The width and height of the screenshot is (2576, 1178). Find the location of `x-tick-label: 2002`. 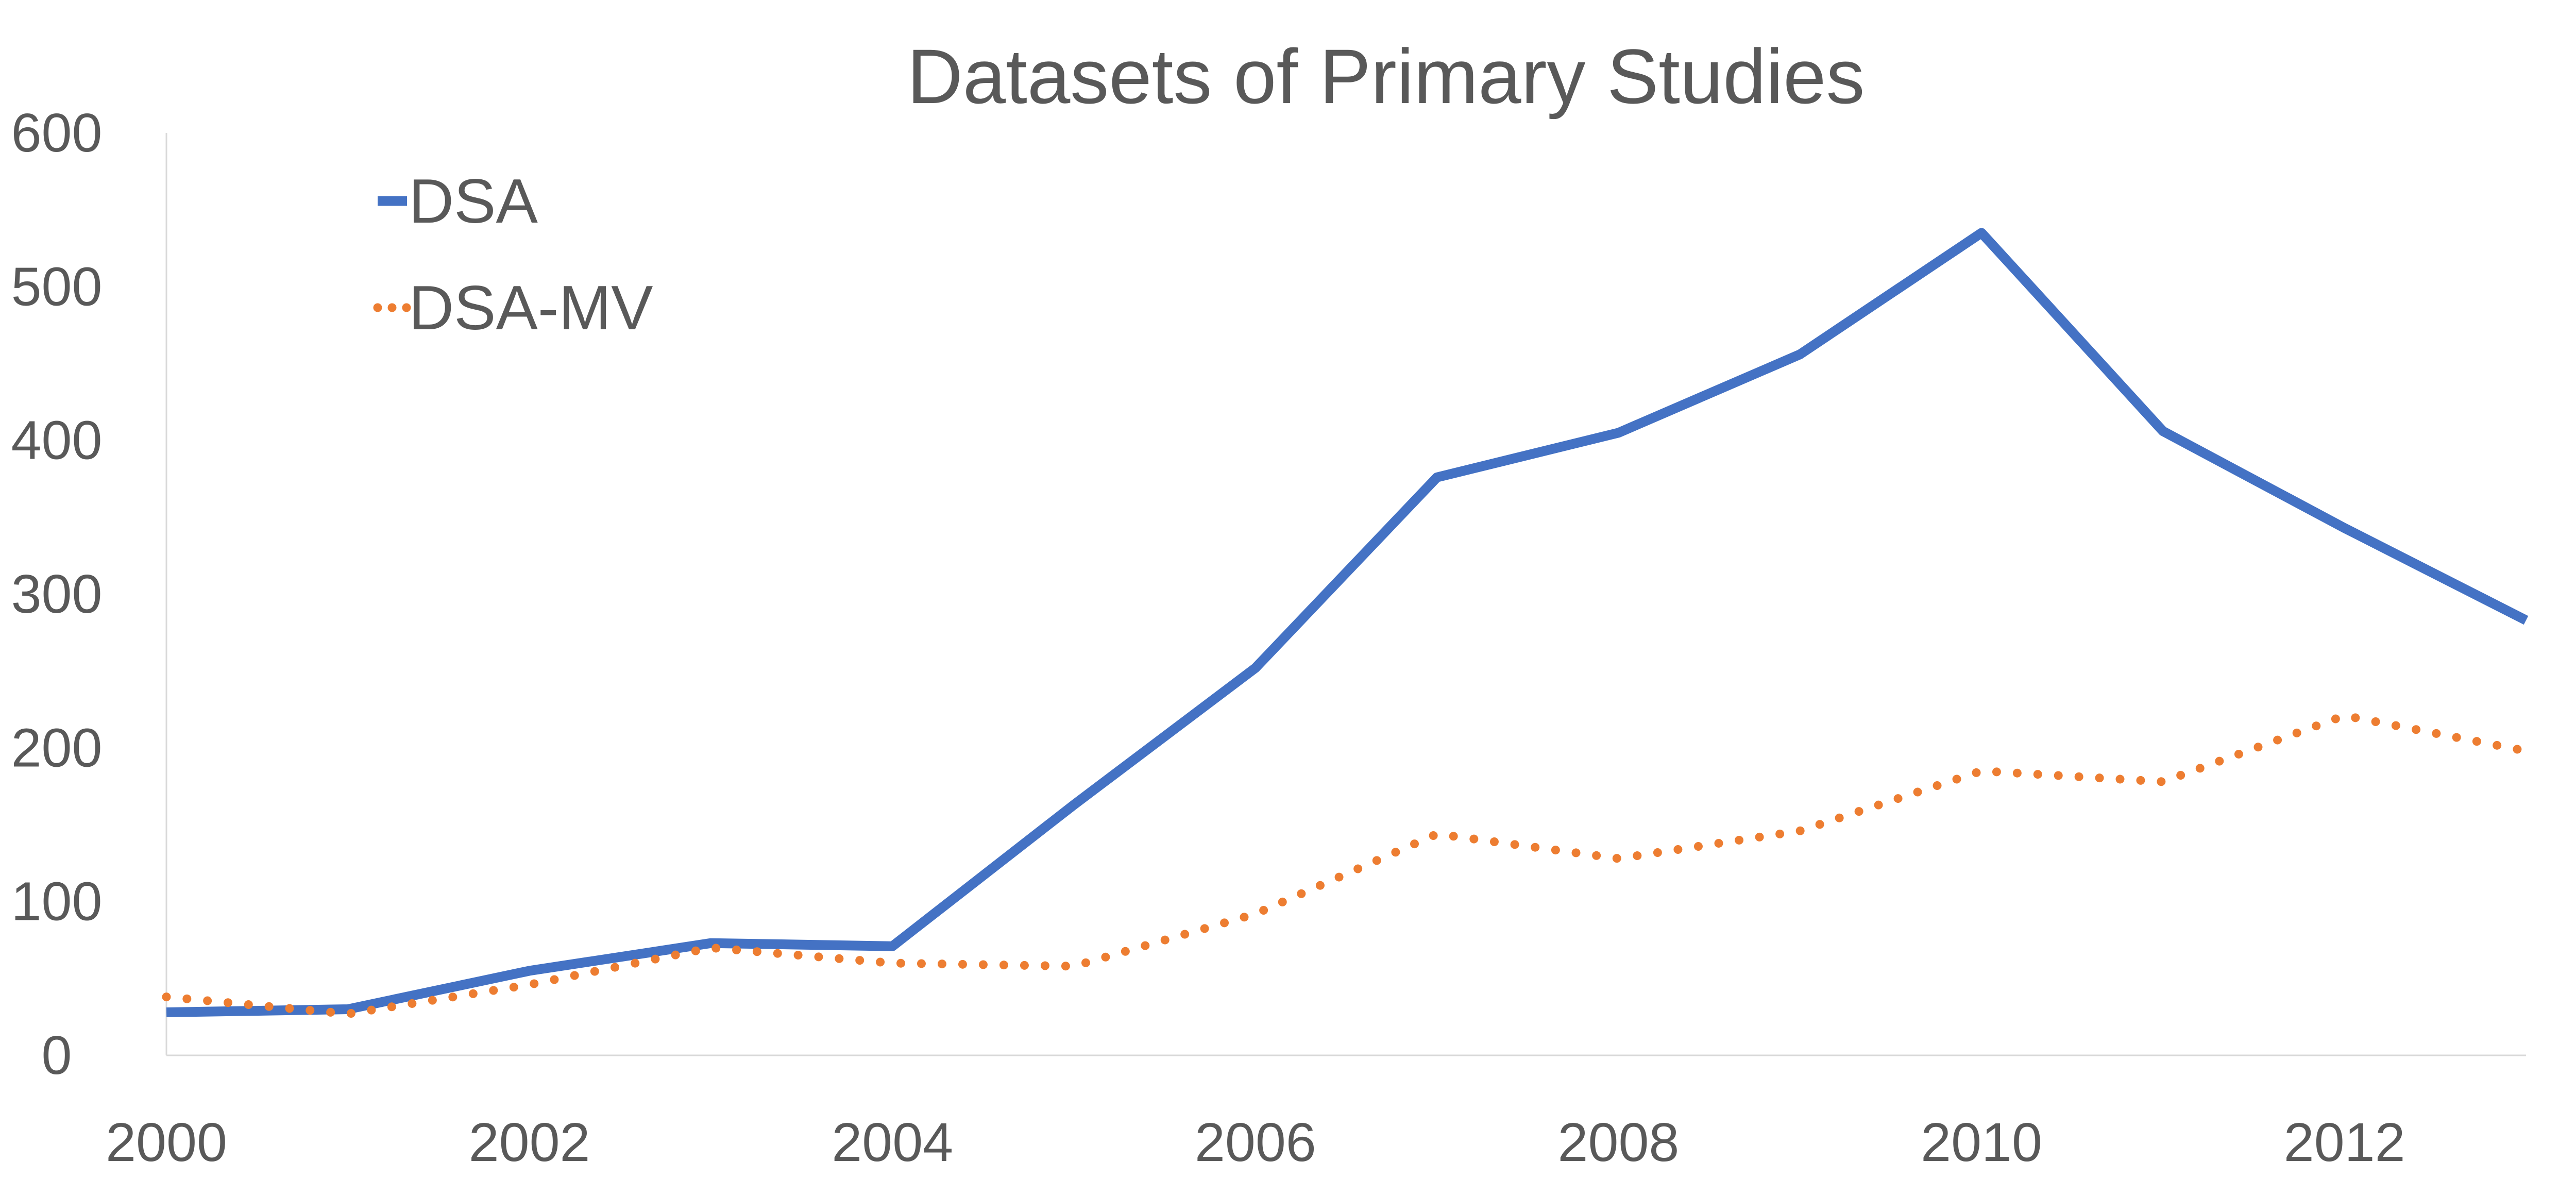

x-tick-label: 2002 is located at coordinates (529, 1142).